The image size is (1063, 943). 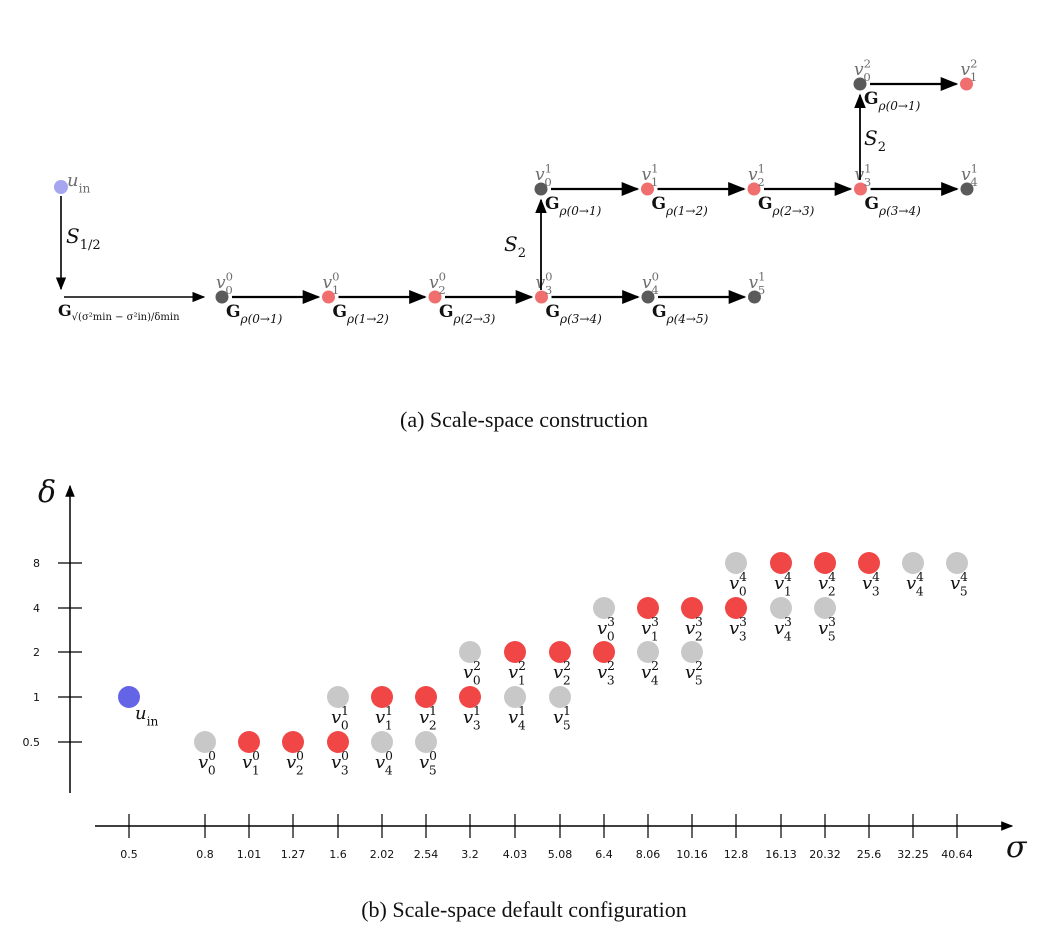 I want to click on node-label-o1-3: v13, so click(x=863, y=175).